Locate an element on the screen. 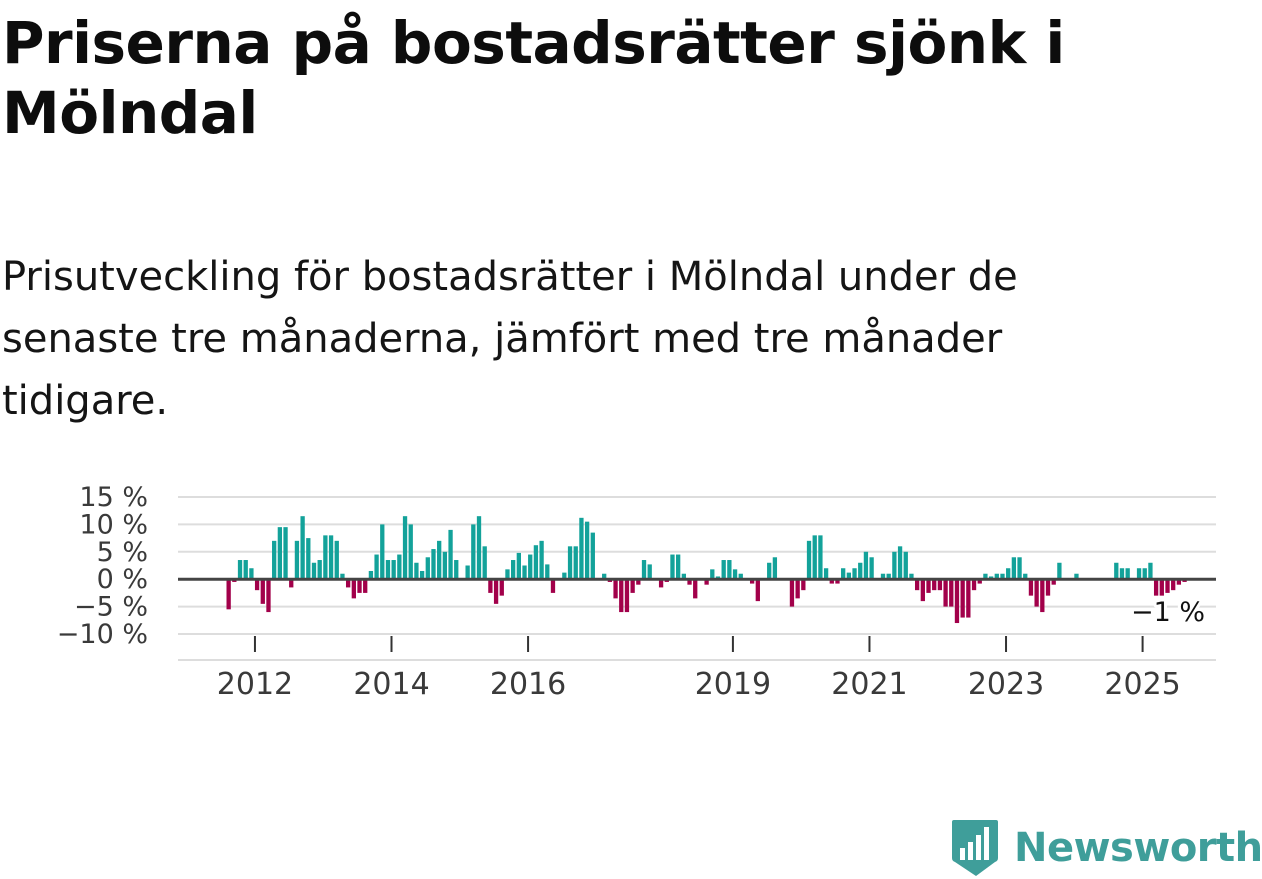 Image resolution: width=1262 pixels, height=879 pixels. x-tick-label: 2025 is located at coordinates (1142, 684).